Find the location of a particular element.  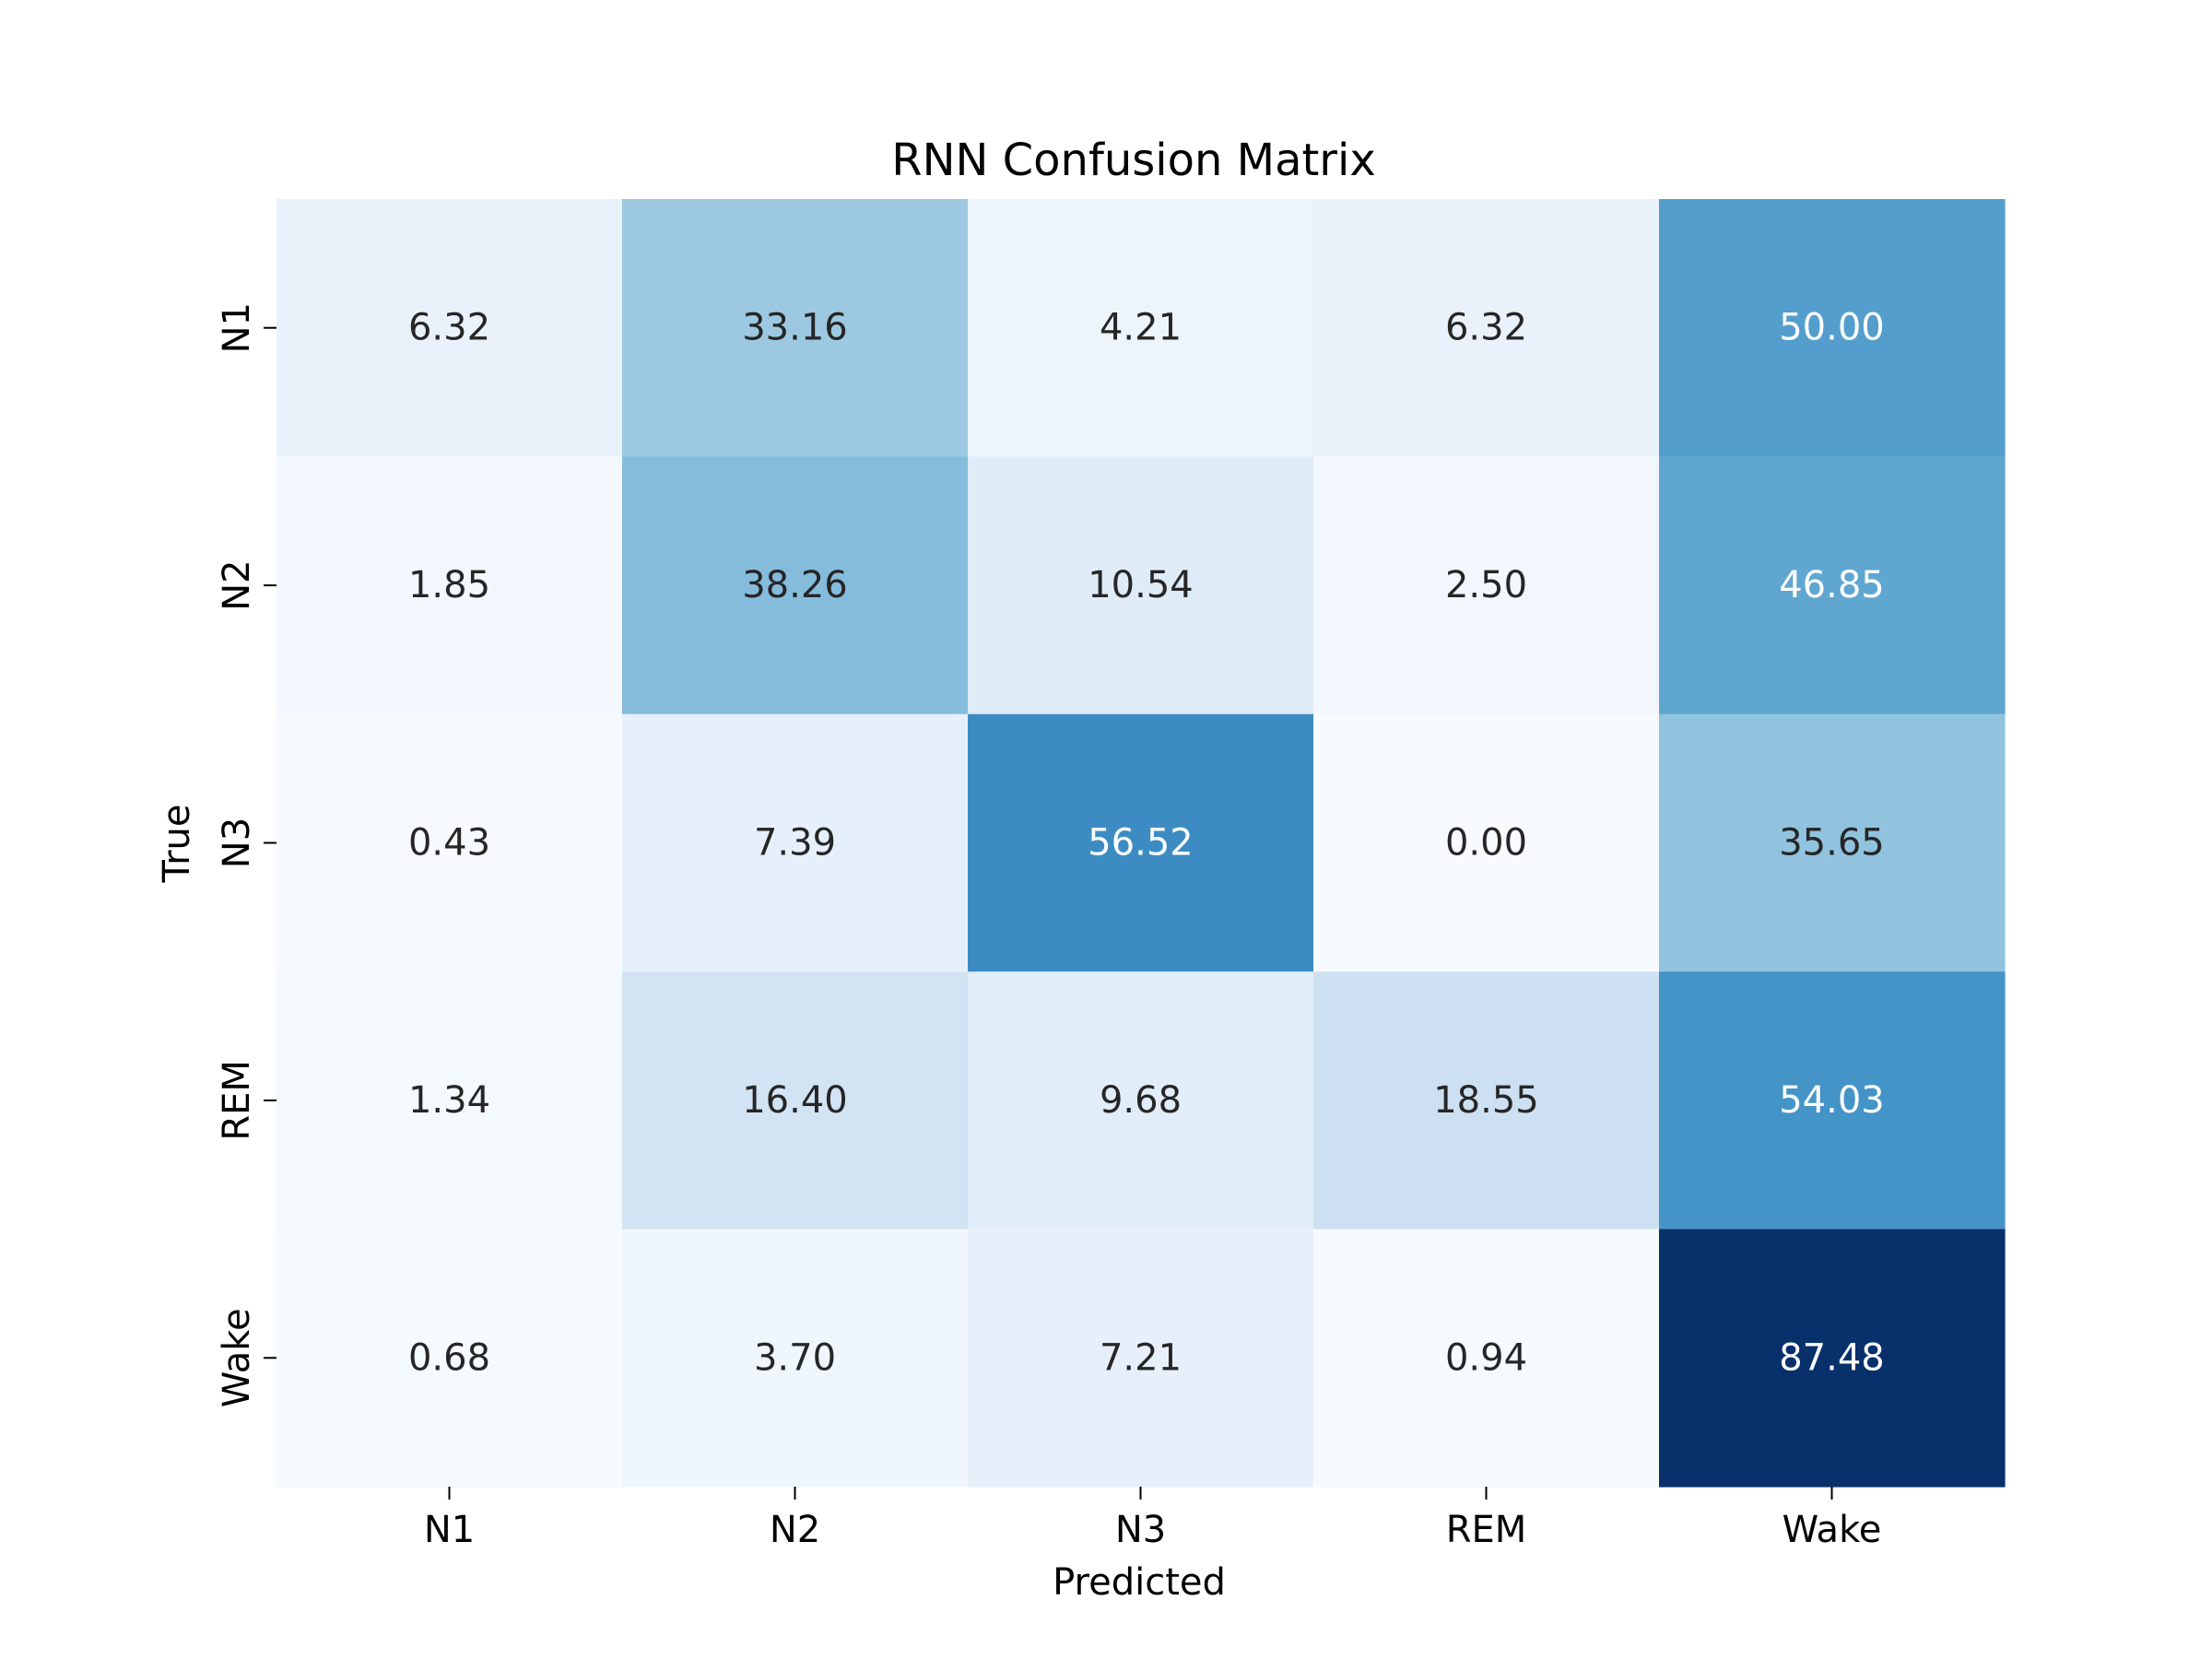

cell-value-label: 33.16 is located at coordinates (795, 328).